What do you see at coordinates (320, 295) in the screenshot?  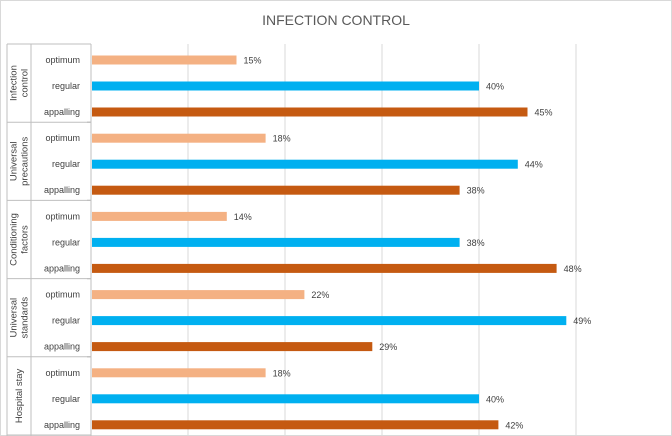 I see `data-label: 22%` at bounding box center [320, 295].